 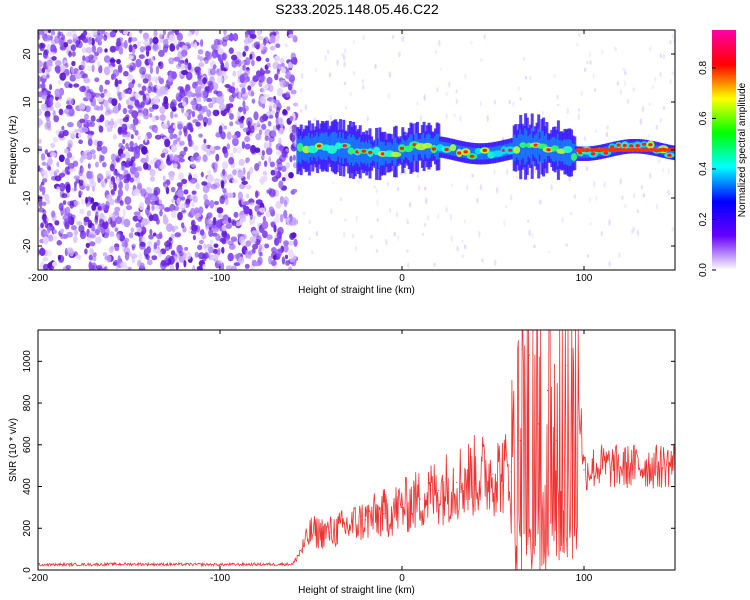 What do you see at coordinates (724, 150) in the screenshot?
I see `colorbar-scale` at bounding box center [724, 150].